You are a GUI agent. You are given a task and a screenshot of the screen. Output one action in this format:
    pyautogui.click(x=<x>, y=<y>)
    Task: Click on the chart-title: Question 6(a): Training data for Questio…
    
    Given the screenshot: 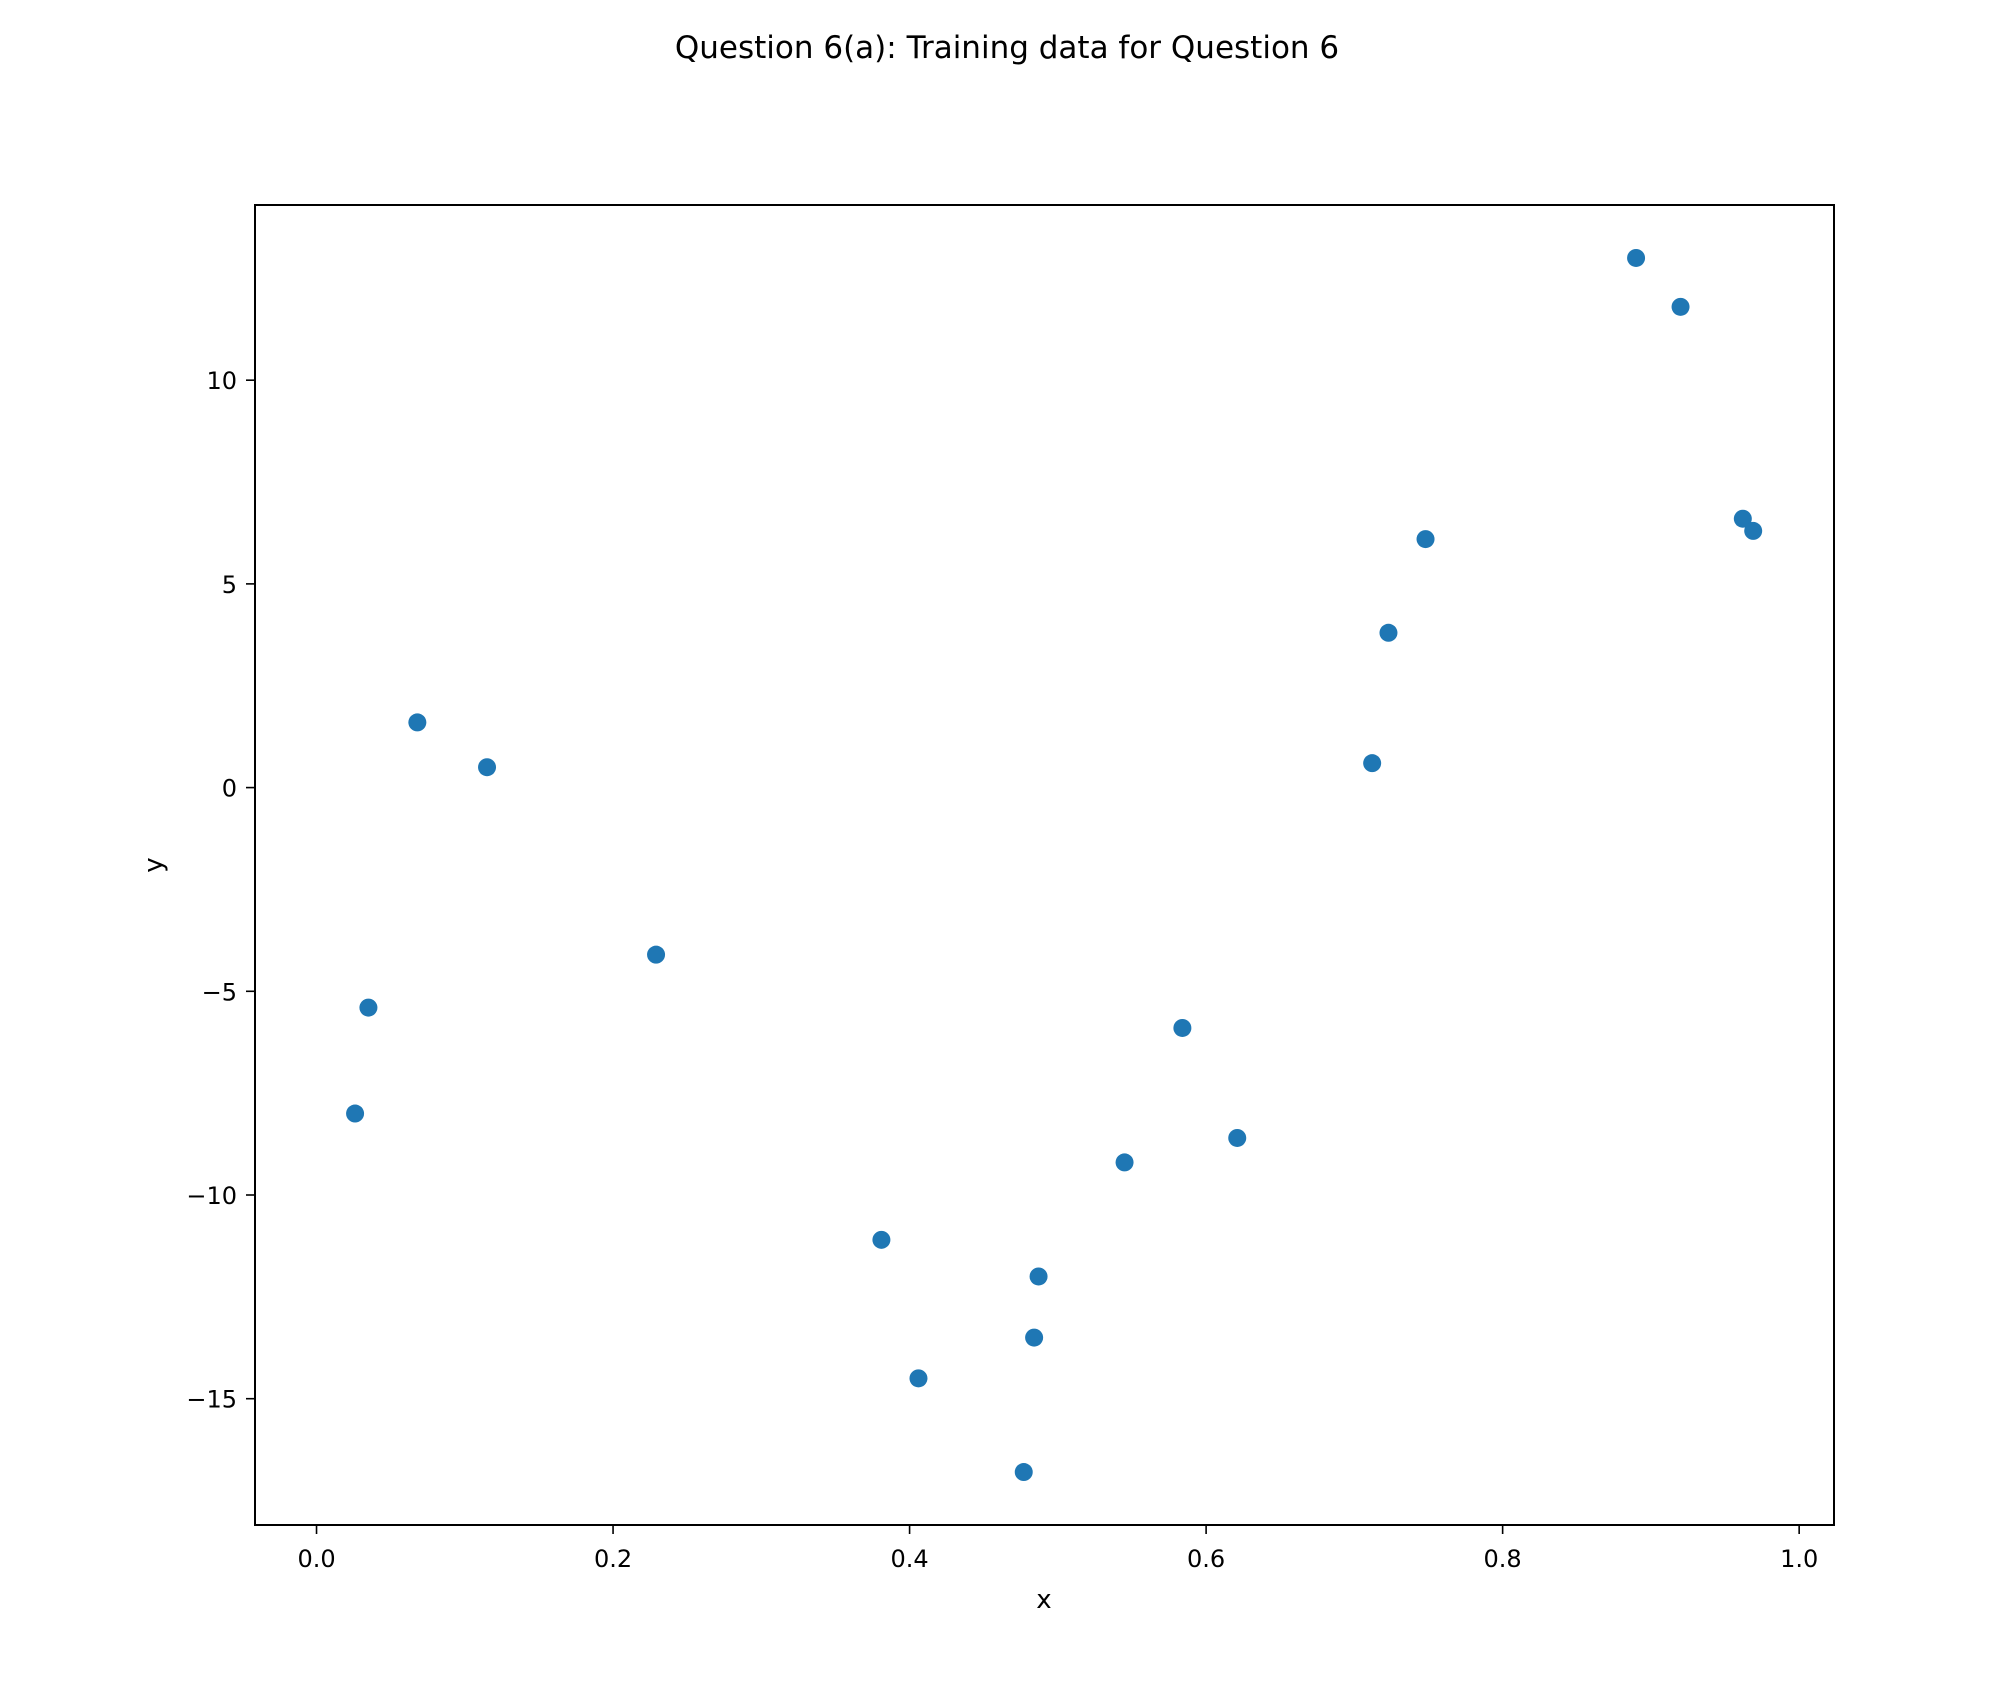 What is the action you would take?
    pyautogui.click(x=1007, y=48)
    